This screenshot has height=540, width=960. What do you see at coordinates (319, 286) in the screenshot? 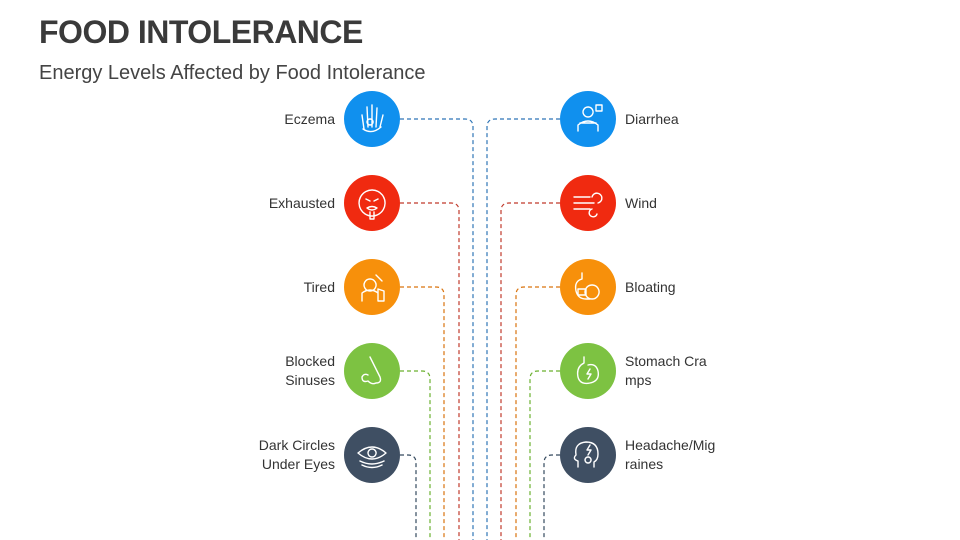
I see `label-left-3: Tired` at bounding box center [319, 286].